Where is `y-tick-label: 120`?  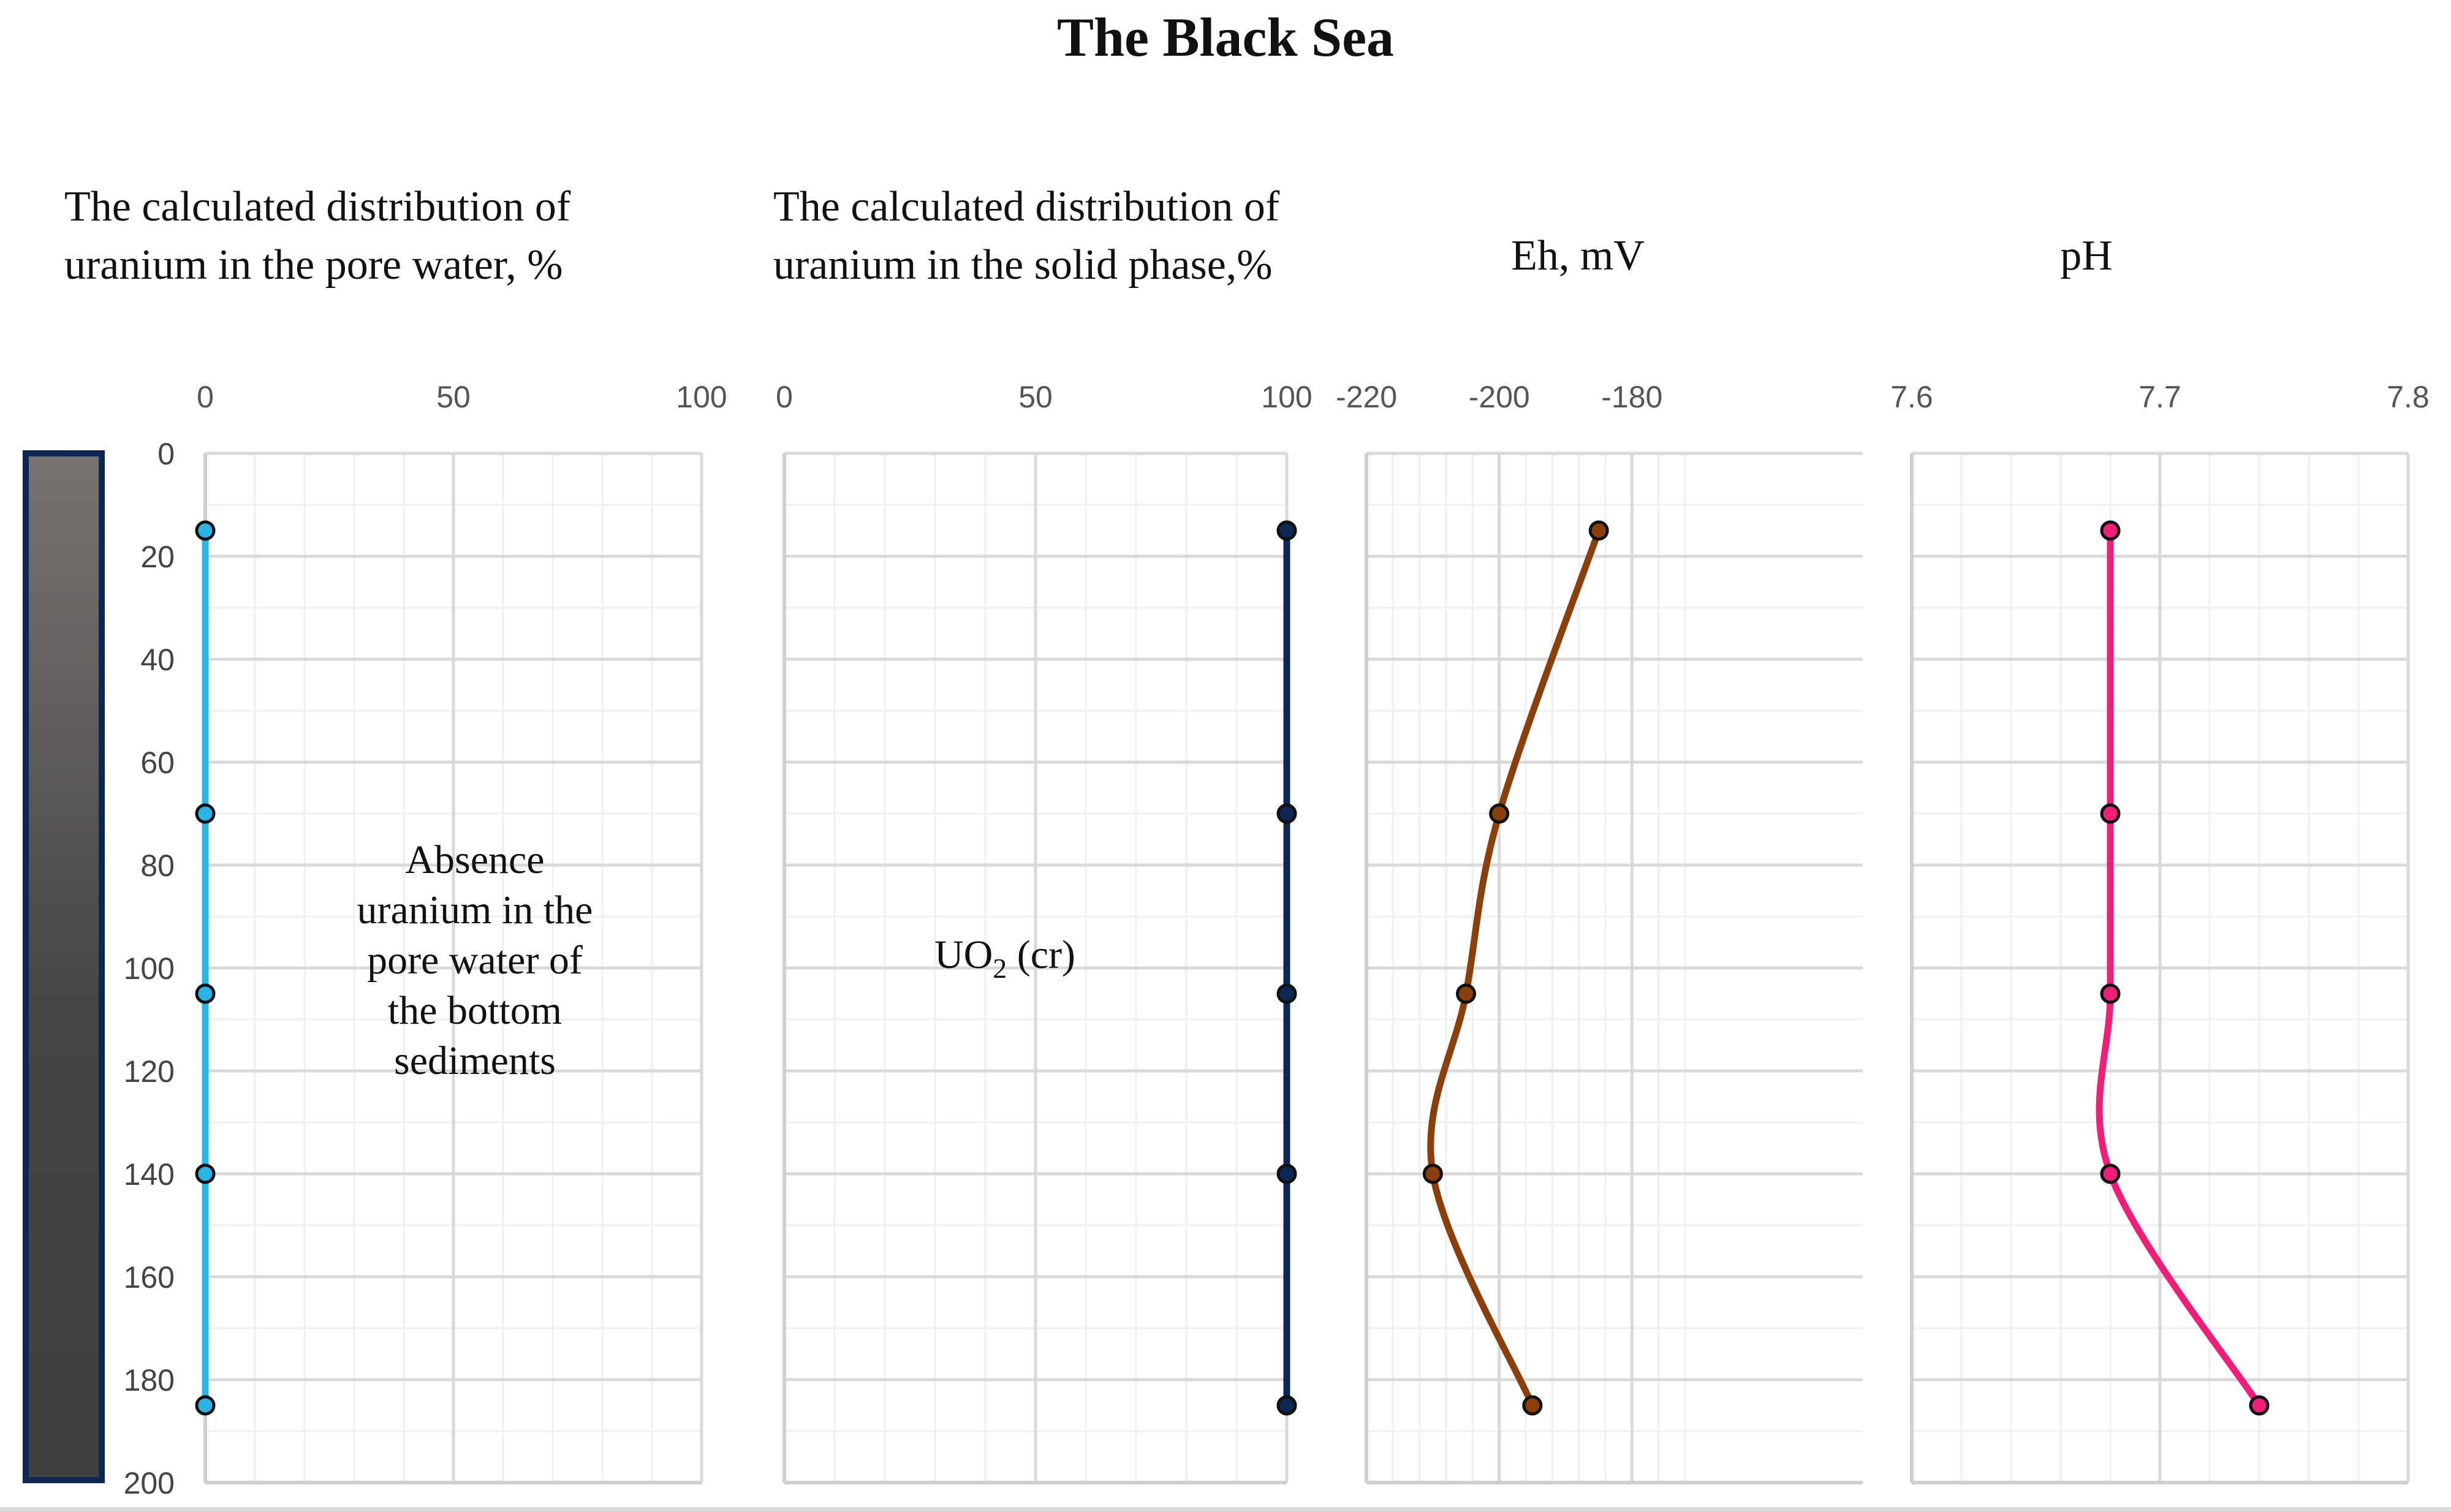 y-tick-label: 120 is located at coordinates (149, 1071).